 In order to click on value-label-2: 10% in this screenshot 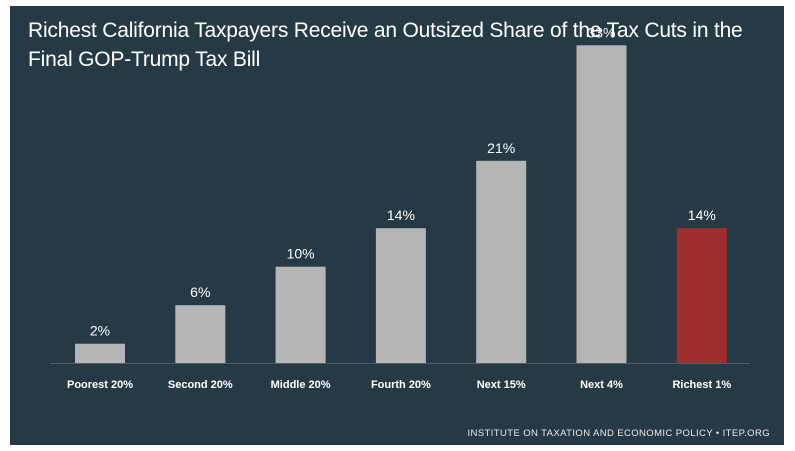, I will do `click(301, 254)`.